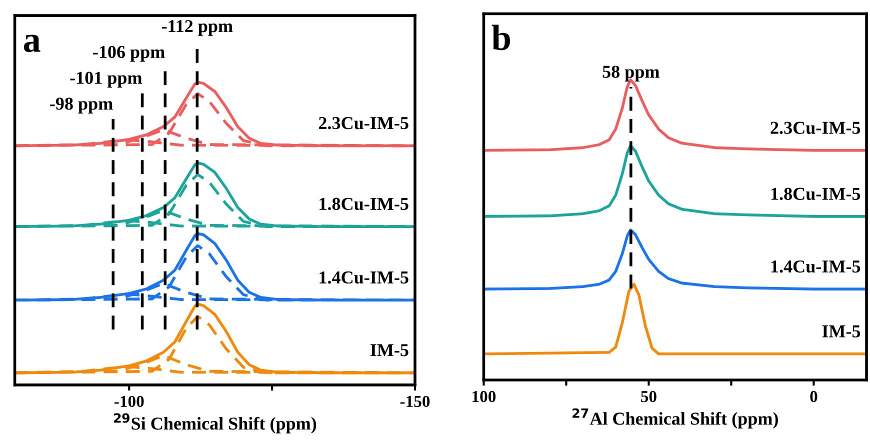 The image size is (870, 445). Describe the element at coordinates (631, 74) in the screenshot. I see `ref-line-label: 58 ppm` at that location.